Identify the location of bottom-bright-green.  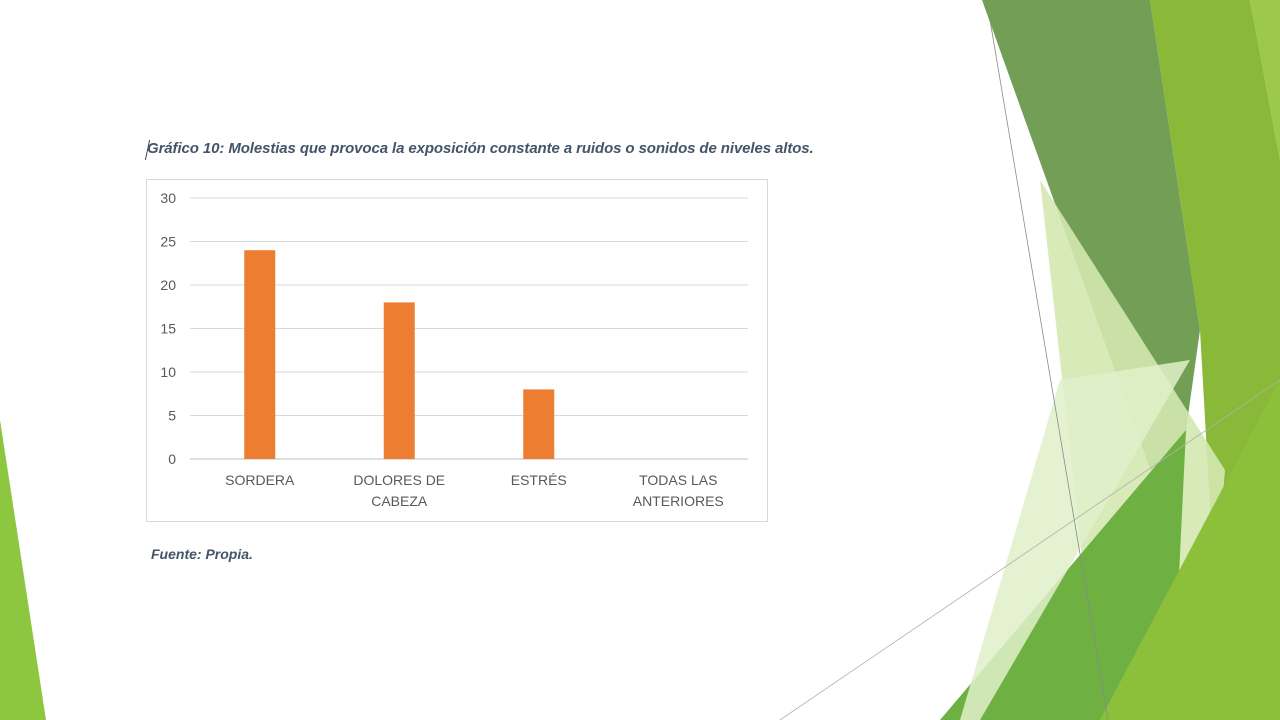
(1190, 550).